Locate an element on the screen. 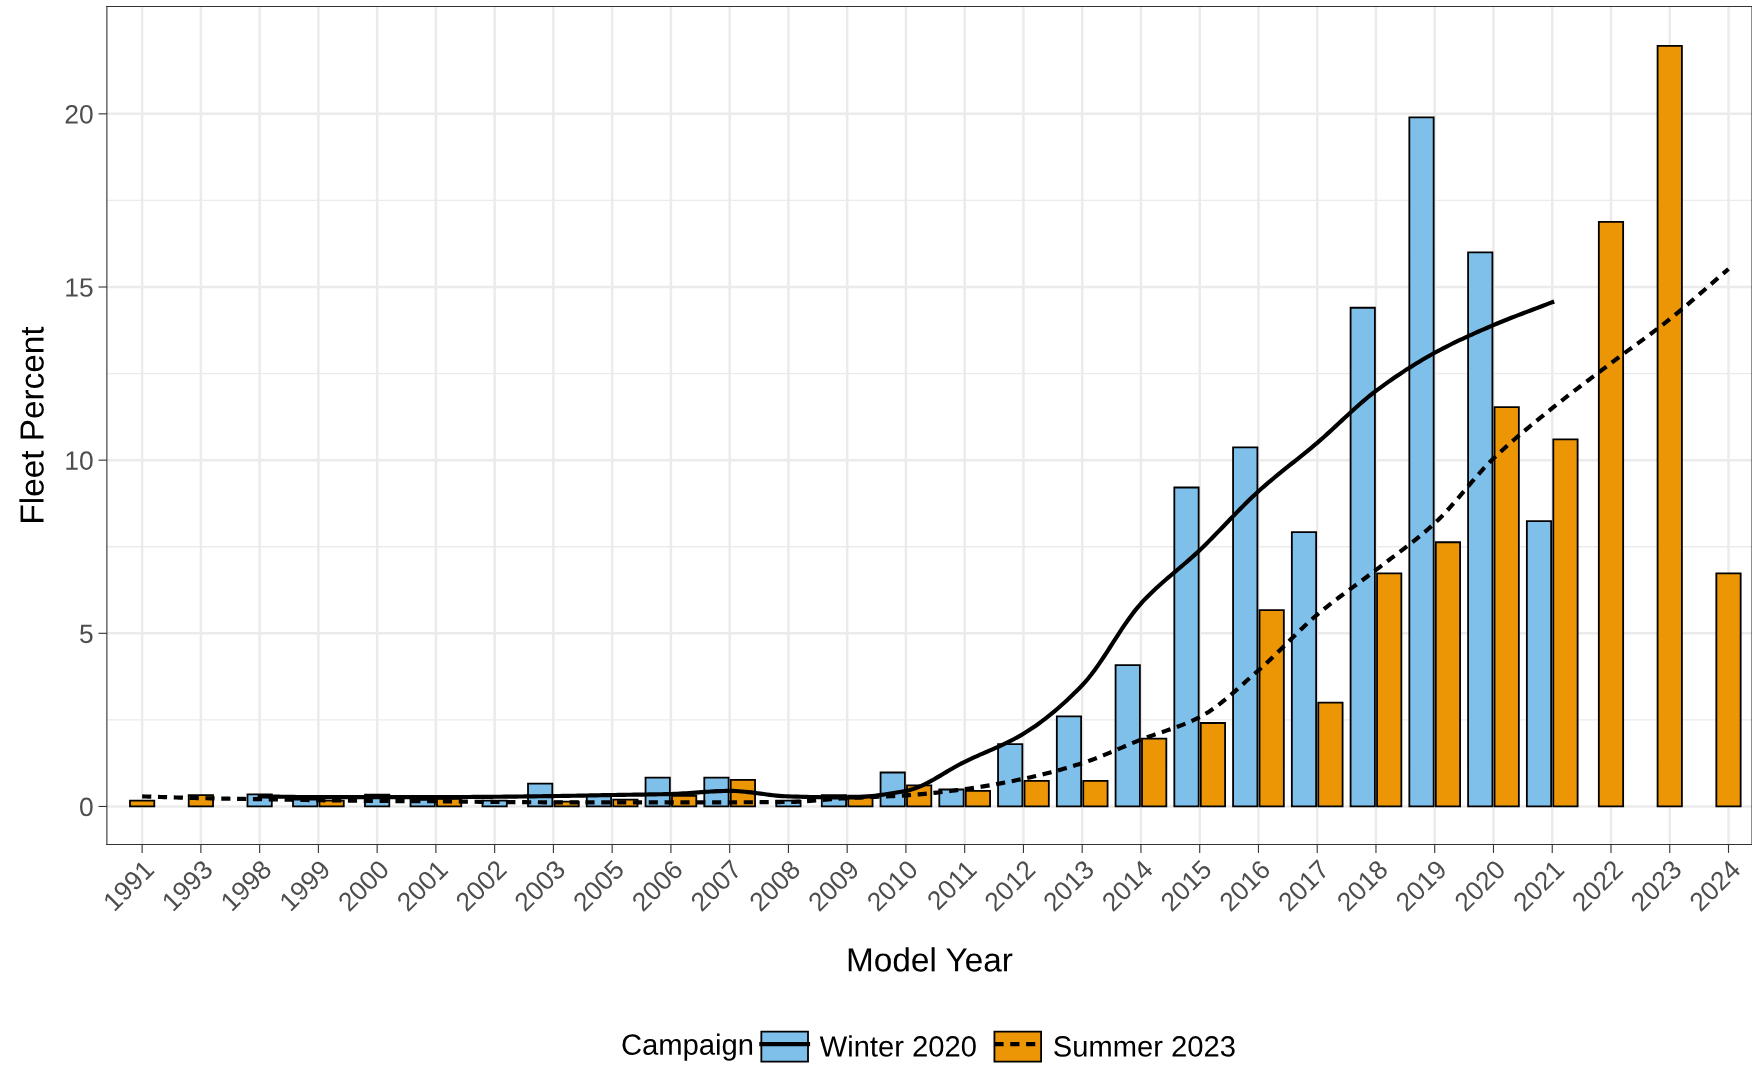 This screenshot has height=1080, width=1752. y-tick-label: 0 is located at coordinates (86, 807).